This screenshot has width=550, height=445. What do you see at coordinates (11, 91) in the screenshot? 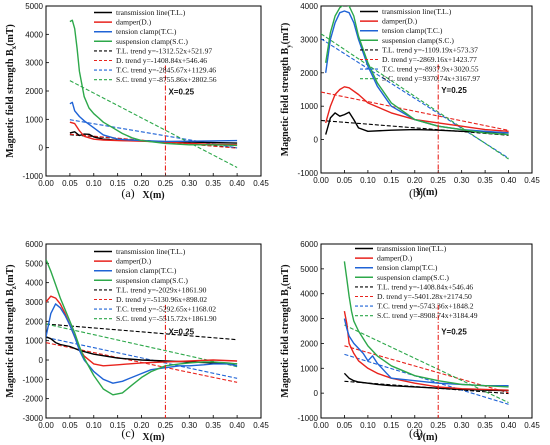
I see `y-axis-label: Magnetic field strength Bx(mT)` at bounding box center [11, 91].